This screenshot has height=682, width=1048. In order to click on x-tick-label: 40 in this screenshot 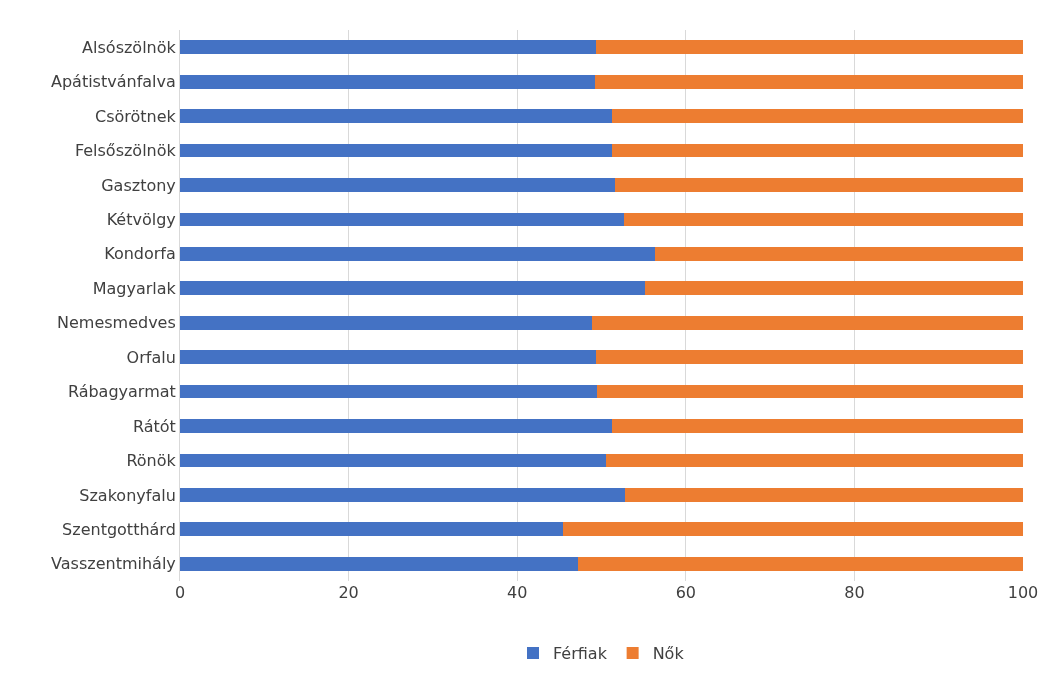, I will do `click(517, 592)`.